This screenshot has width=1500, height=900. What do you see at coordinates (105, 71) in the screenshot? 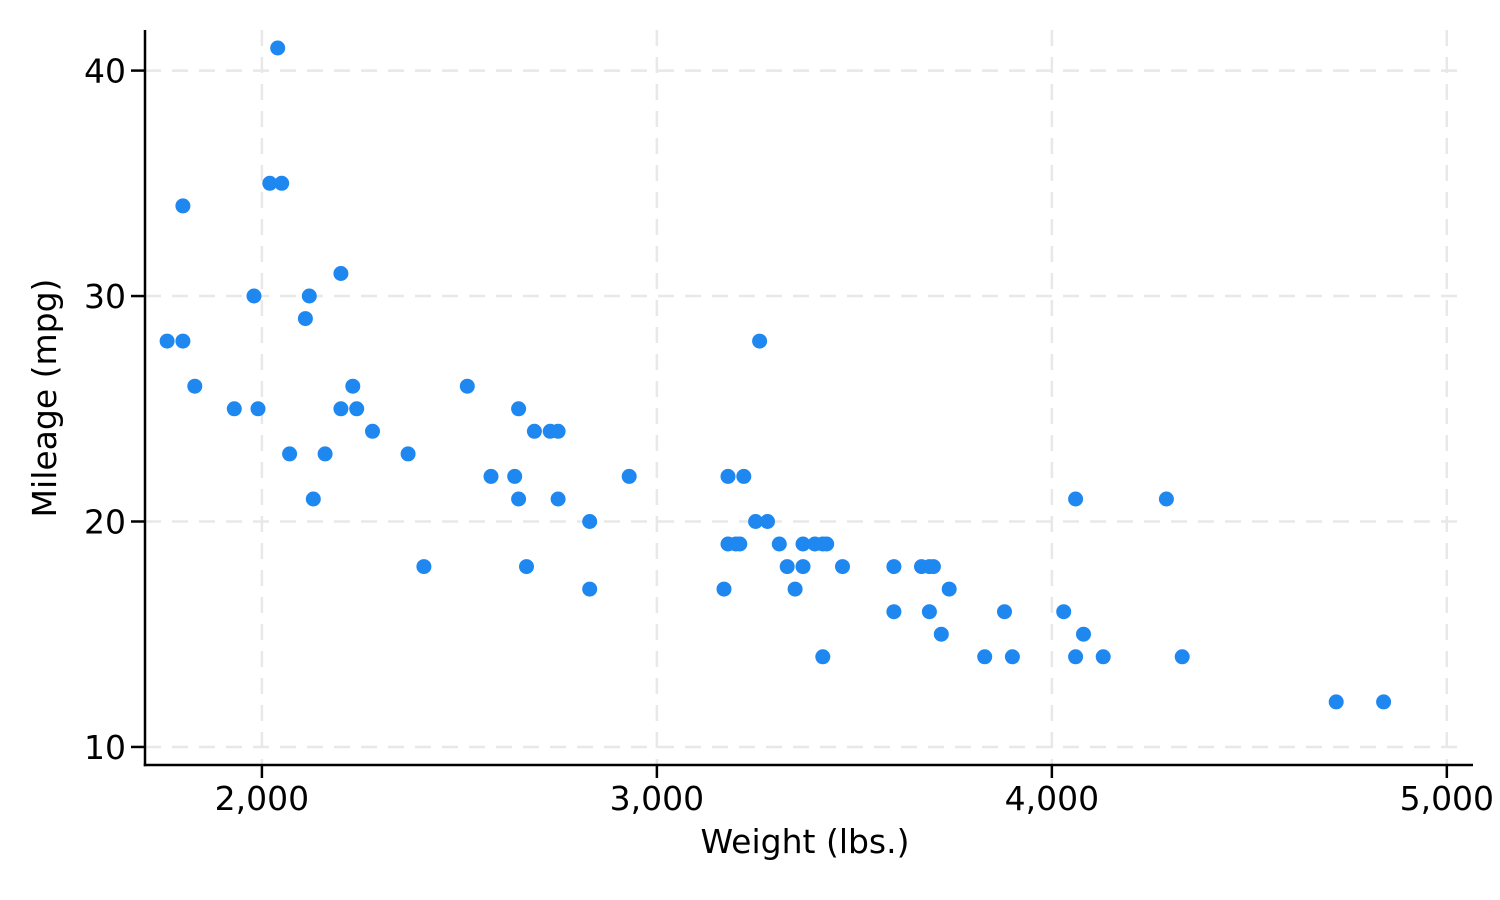
I see `y-tick-label: 40` at bounding box center [105, 71].